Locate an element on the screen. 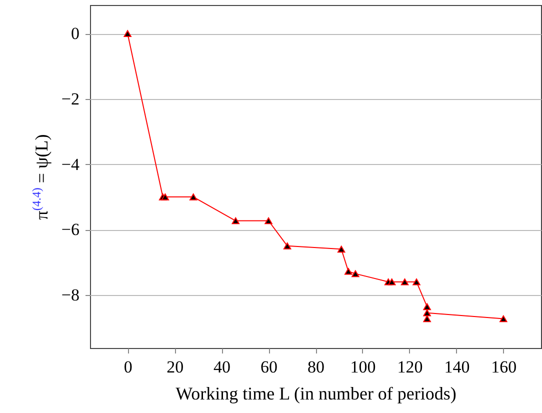 The height and width of the screenshot is (413, 542). y-tick-label: 0 is located at coordinates (75, 34).